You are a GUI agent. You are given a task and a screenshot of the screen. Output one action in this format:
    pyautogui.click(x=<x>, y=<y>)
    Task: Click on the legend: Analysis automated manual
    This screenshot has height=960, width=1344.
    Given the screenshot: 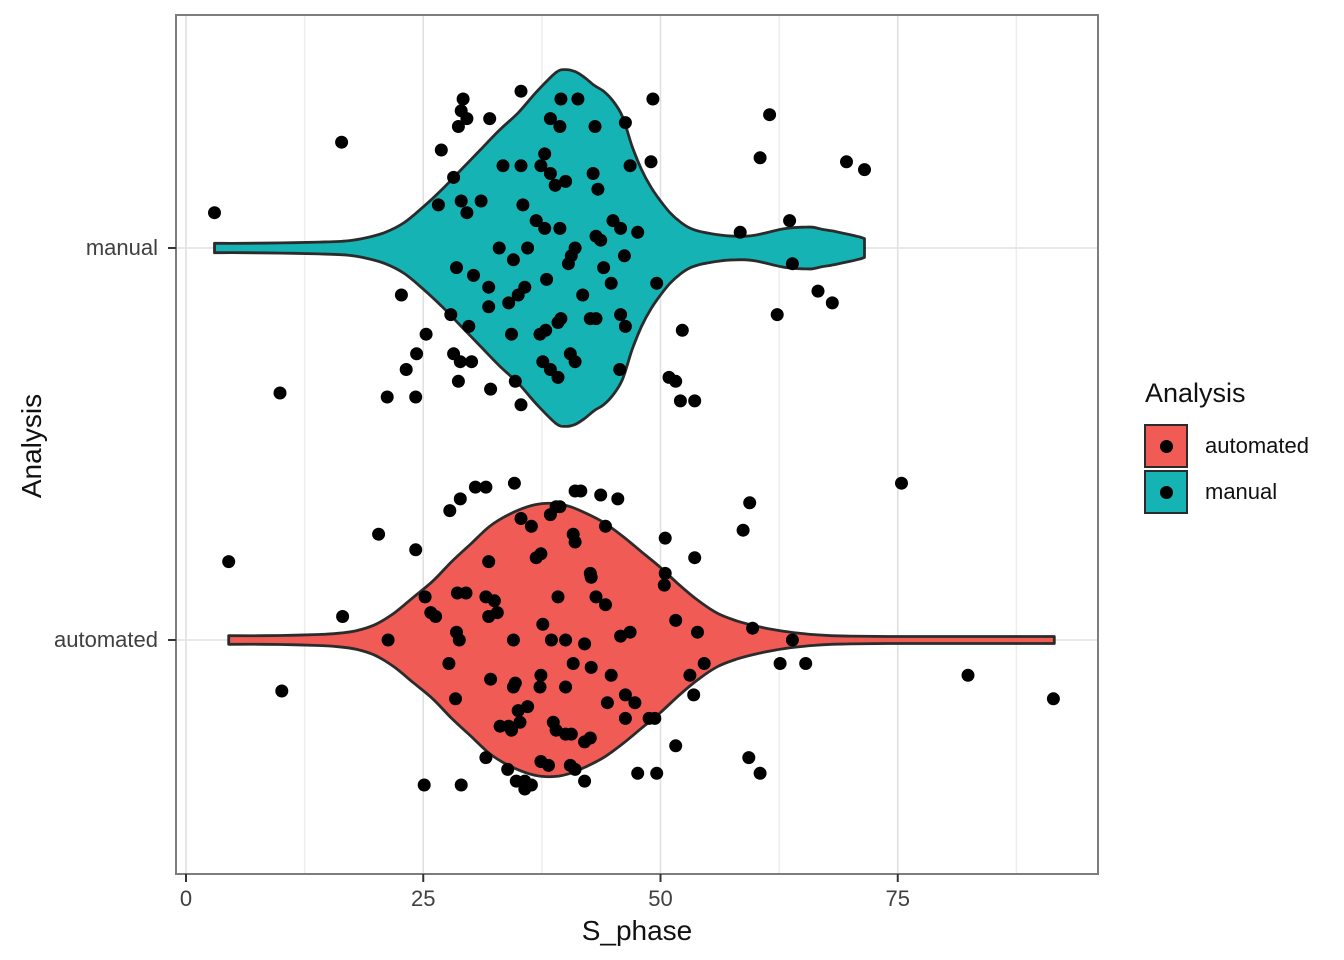 What is the action you would take?
    pyautogui.click(x=1244, y=447)
    